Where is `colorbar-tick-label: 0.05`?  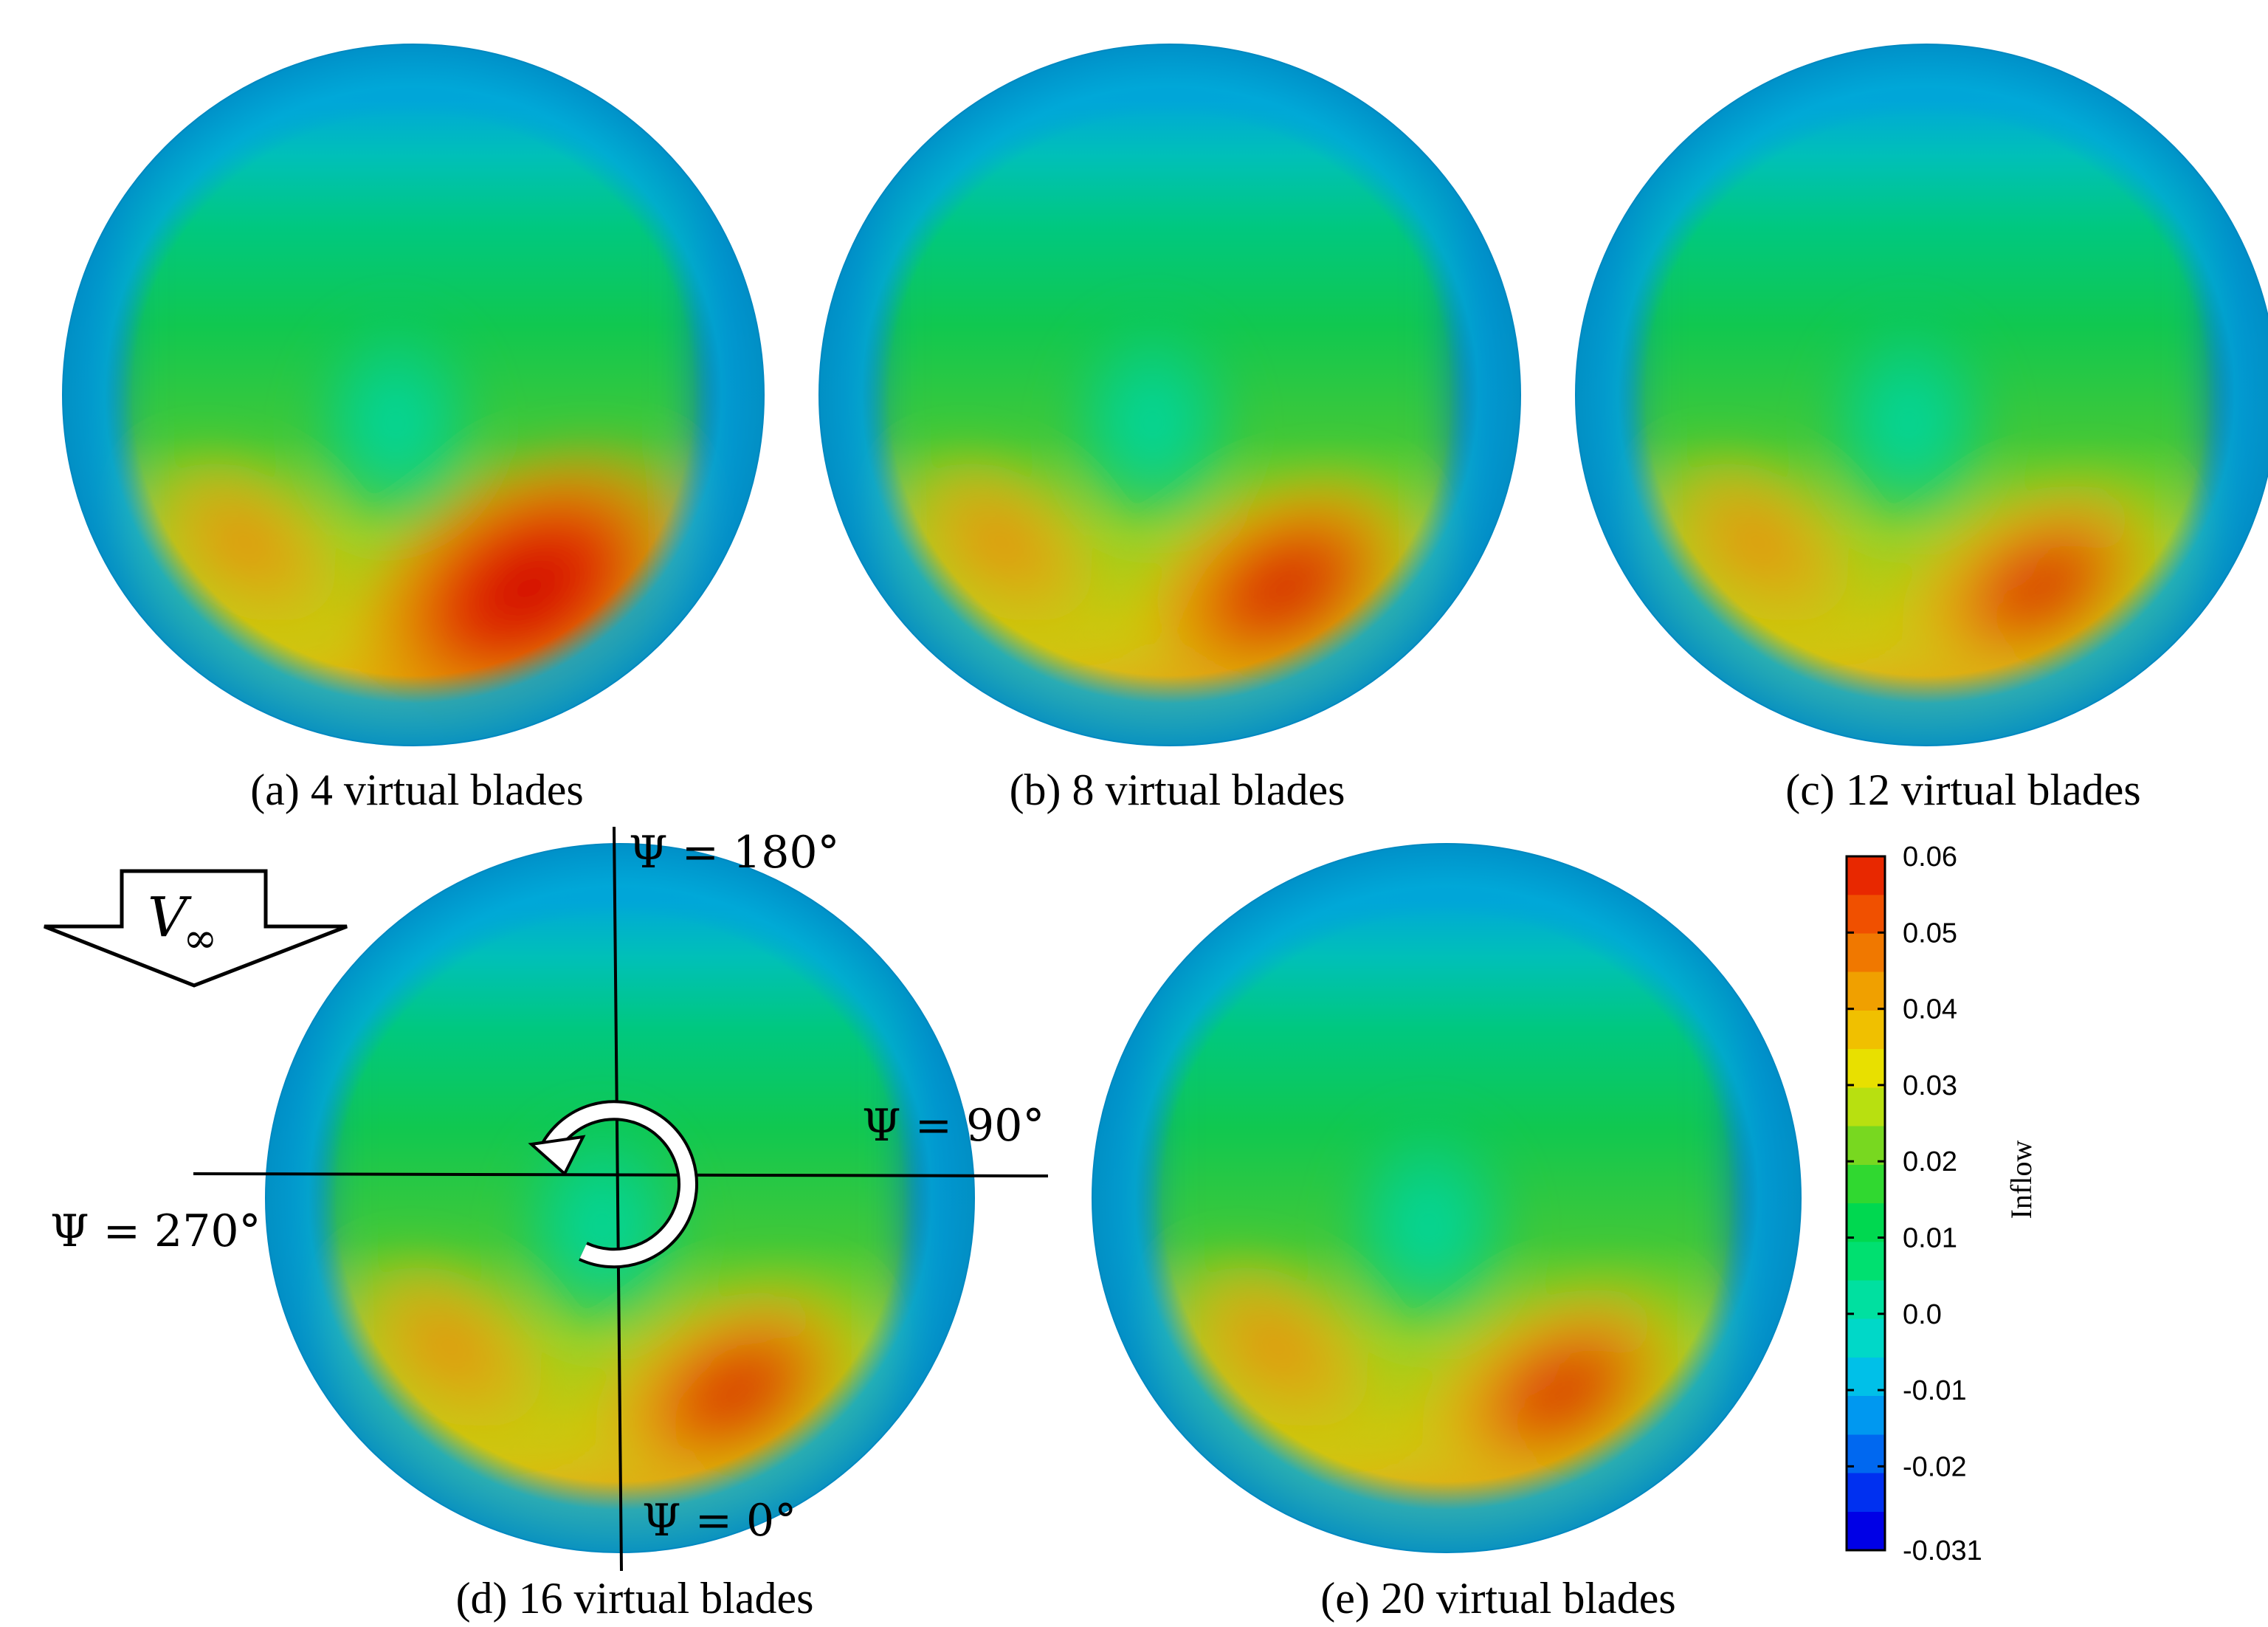
colorbar-tick-label: 0.05 is located at coordinates (1930, 933).